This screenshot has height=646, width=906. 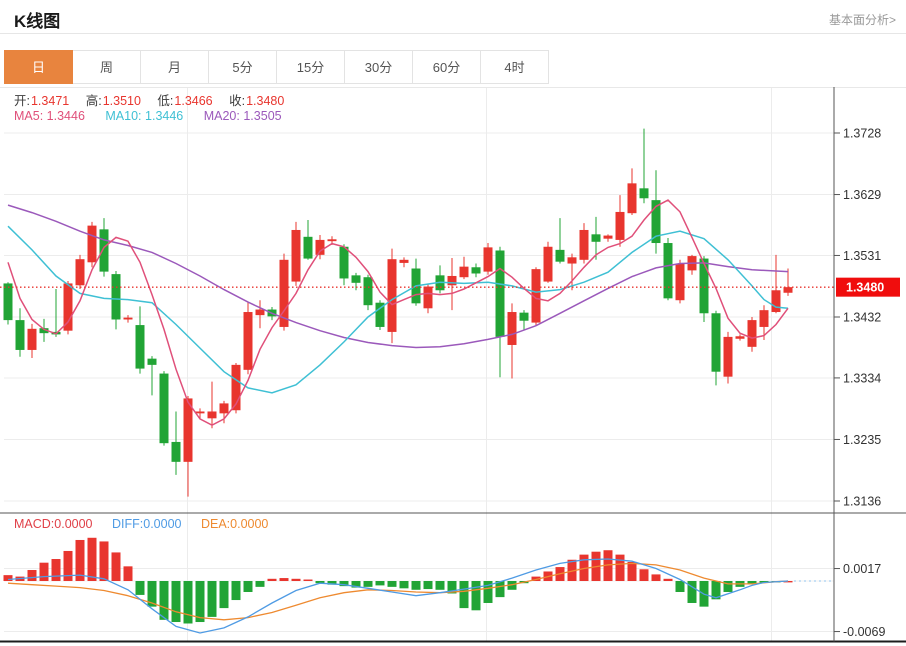 I want to click on diff-readout: DIFF:0.0000, so click(x=147, y=524).